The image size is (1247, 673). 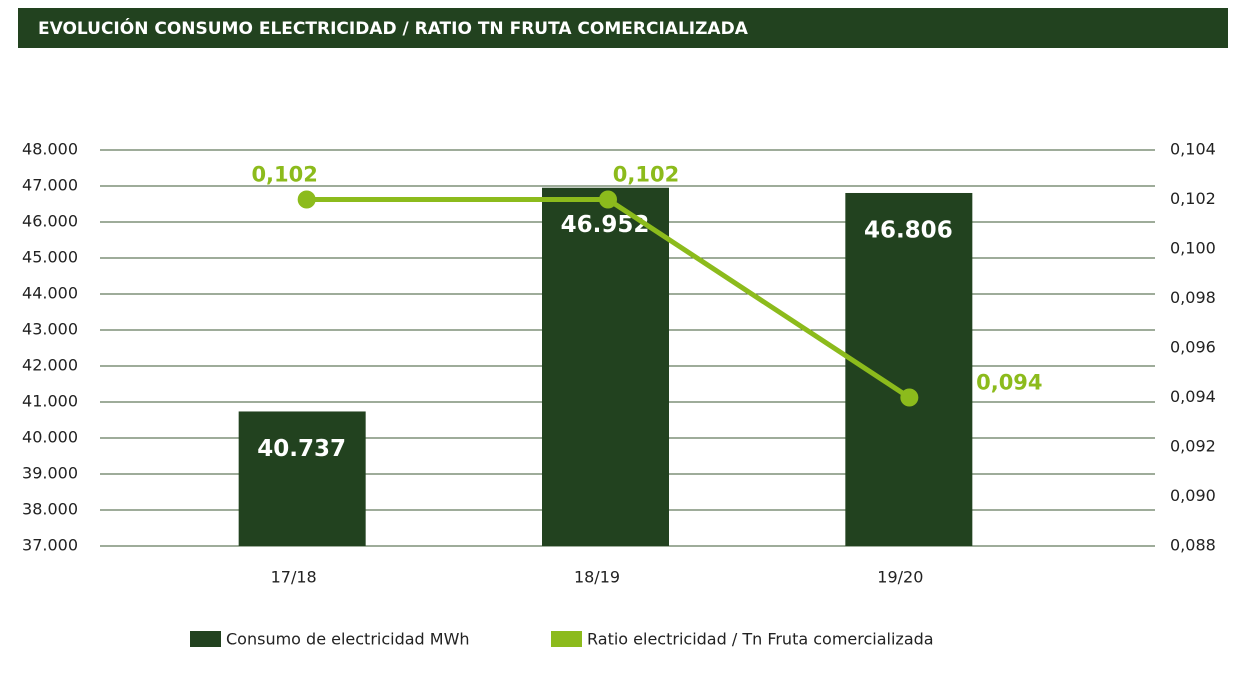 I want to click on y-tick-label: 40.000, so click(x=50, y=437).